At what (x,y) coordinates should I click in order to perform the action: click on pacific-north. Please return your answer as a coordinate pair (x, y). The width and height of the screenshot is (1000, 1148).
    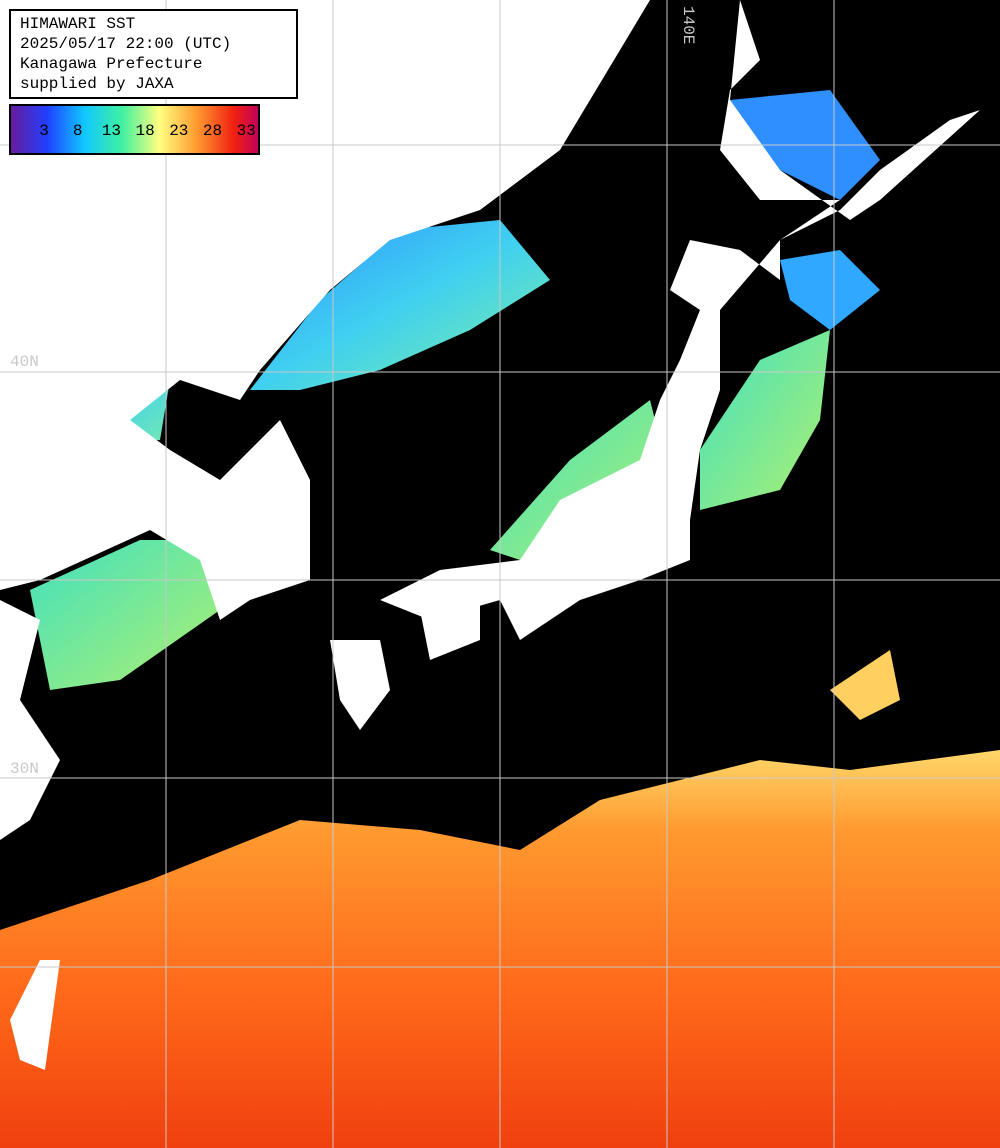
    Looking at the image, I should click on (830, 290).